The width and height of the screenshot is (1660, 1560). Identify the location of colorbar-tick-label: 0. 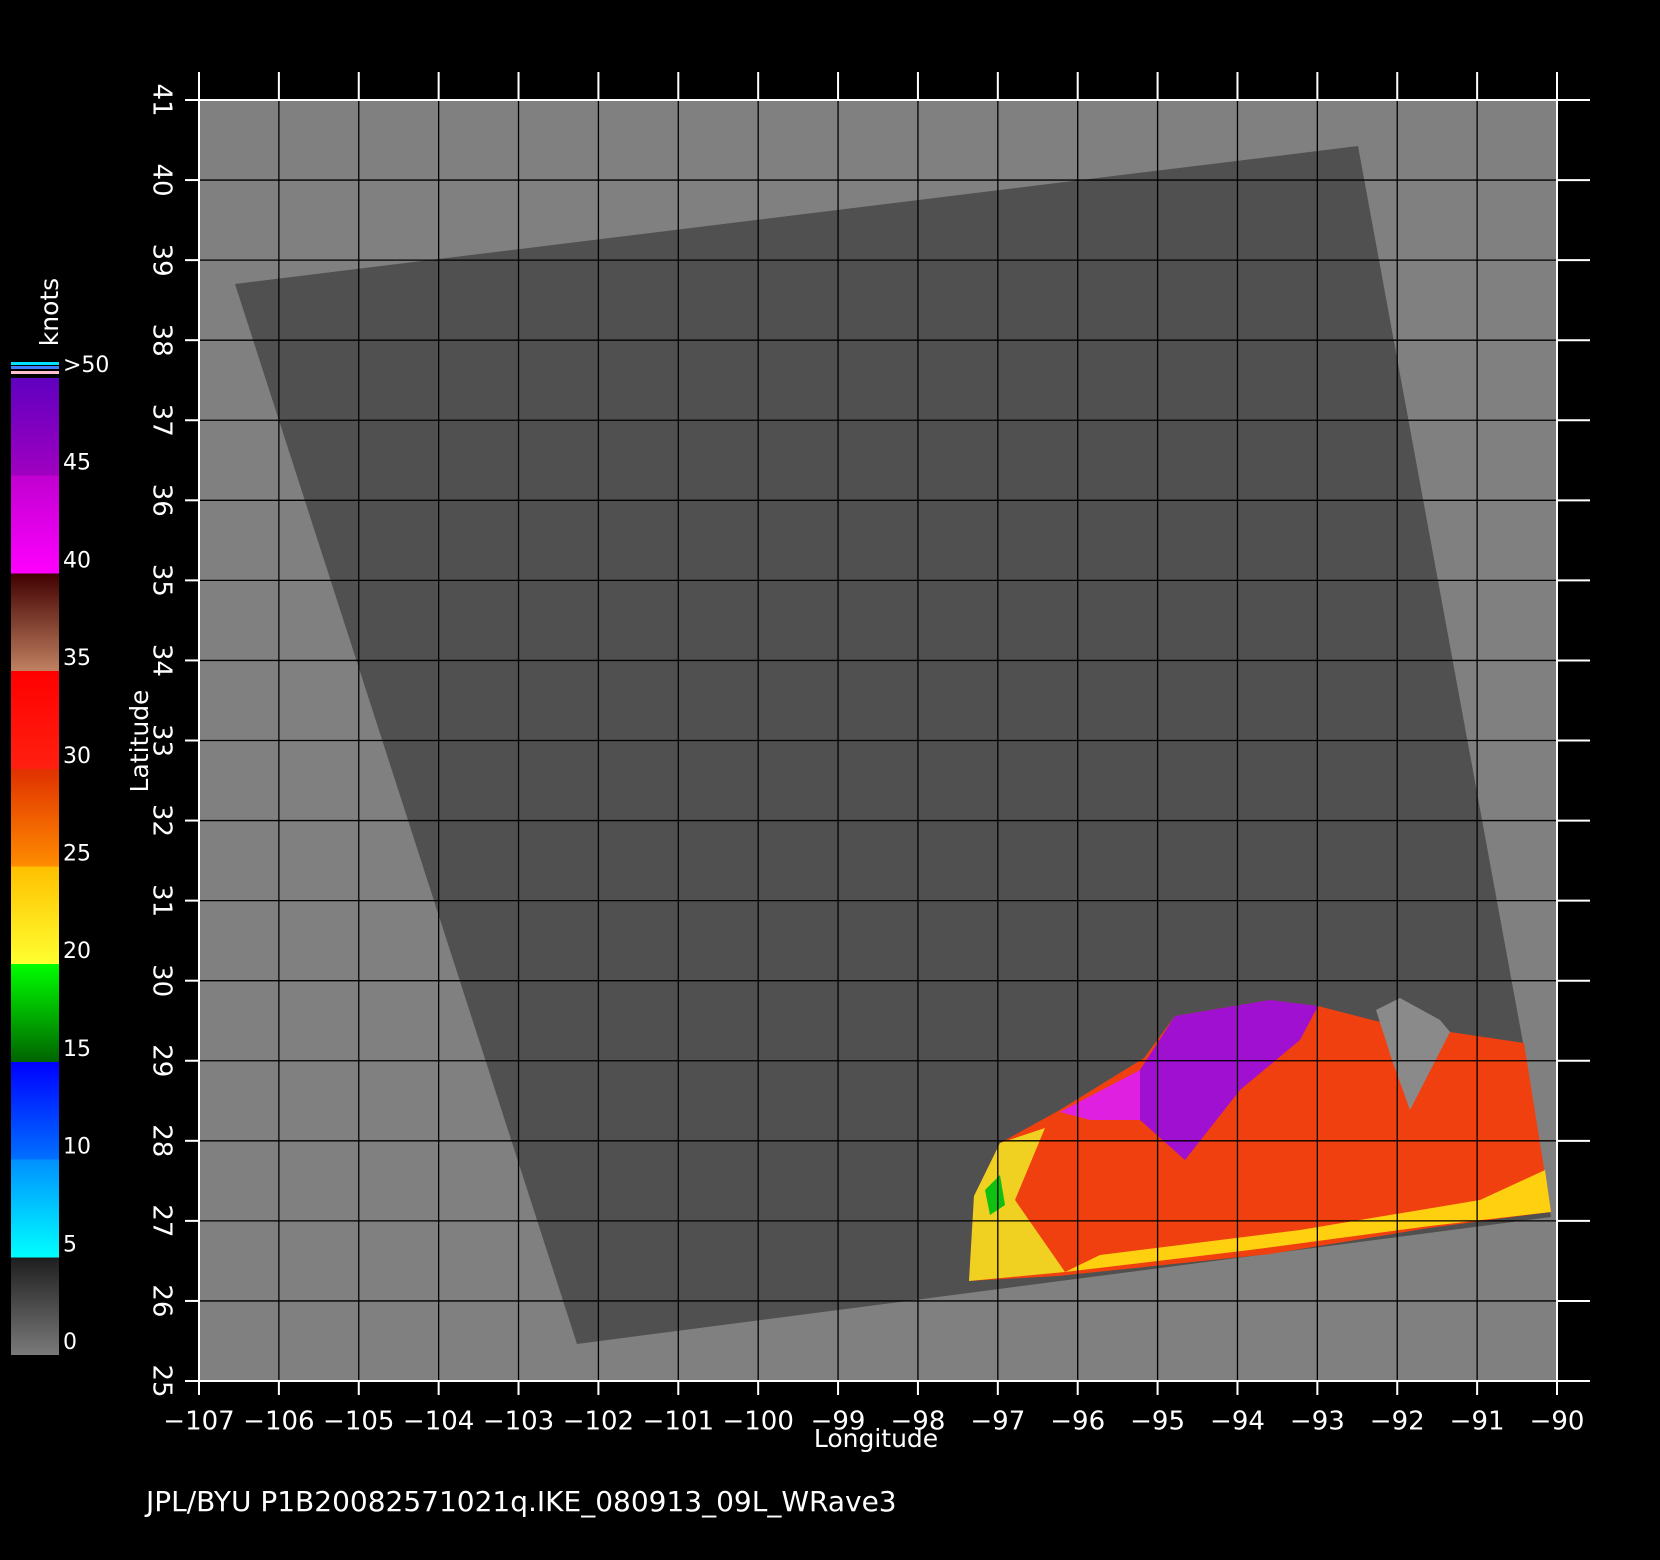
(70, 1342).